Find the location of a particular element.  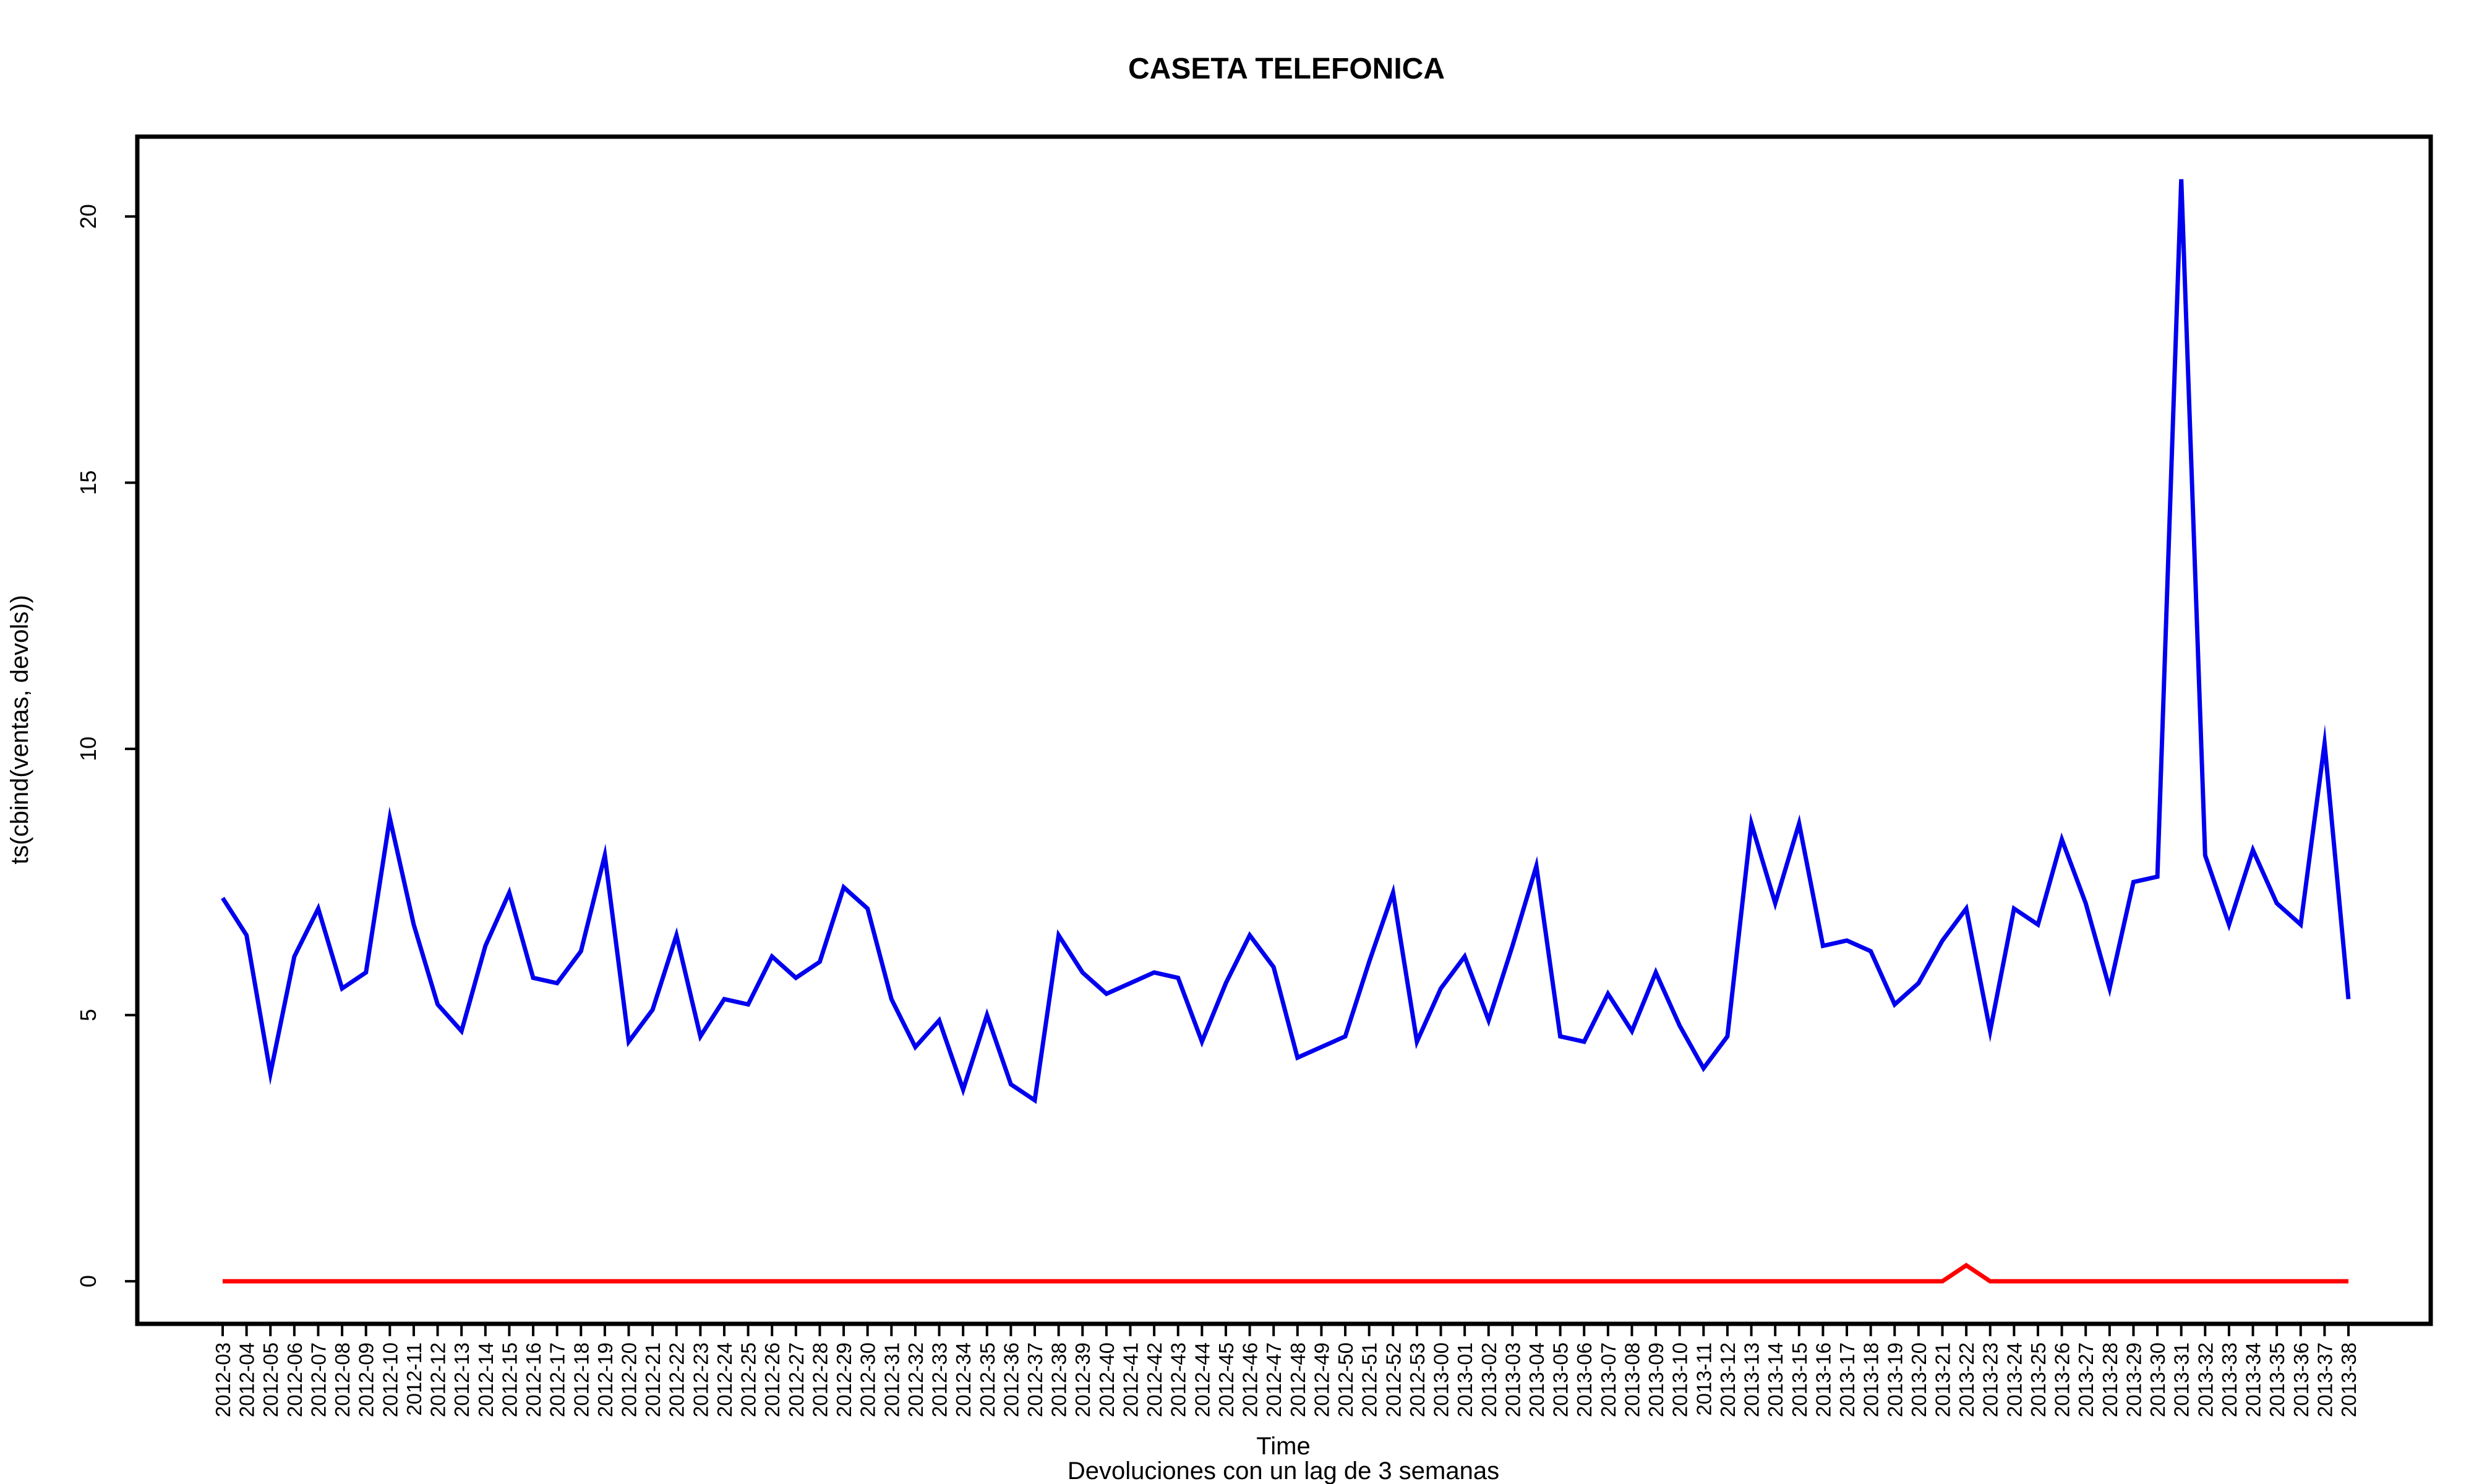

x-tick-label: 2012-11 is located at coordinates (415, 1379).